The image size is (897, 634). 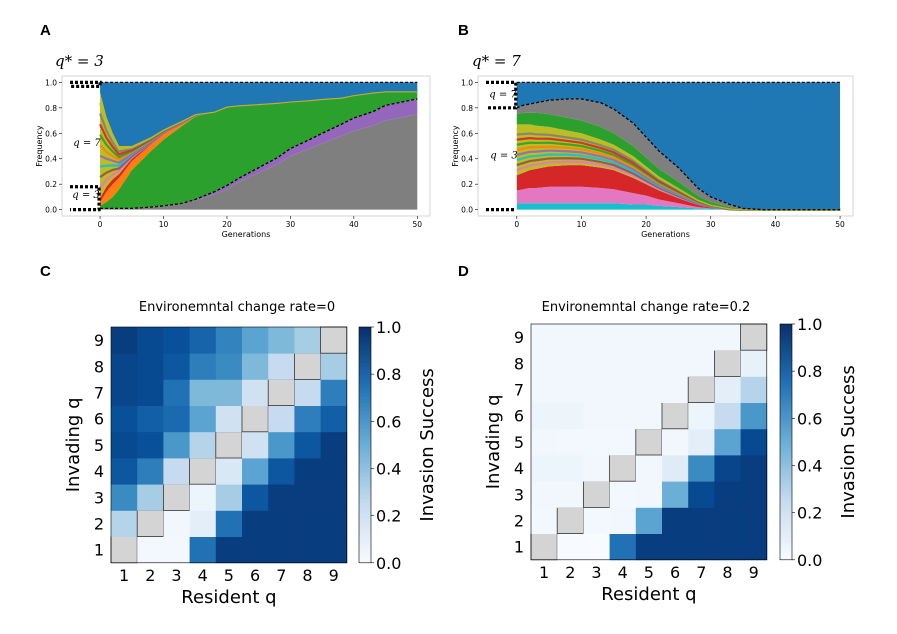 What do you see at coordinates (388, 563) in the screenshot?
I see `colorbar-tick-label: 0.0` at bounding box center [388, 563].